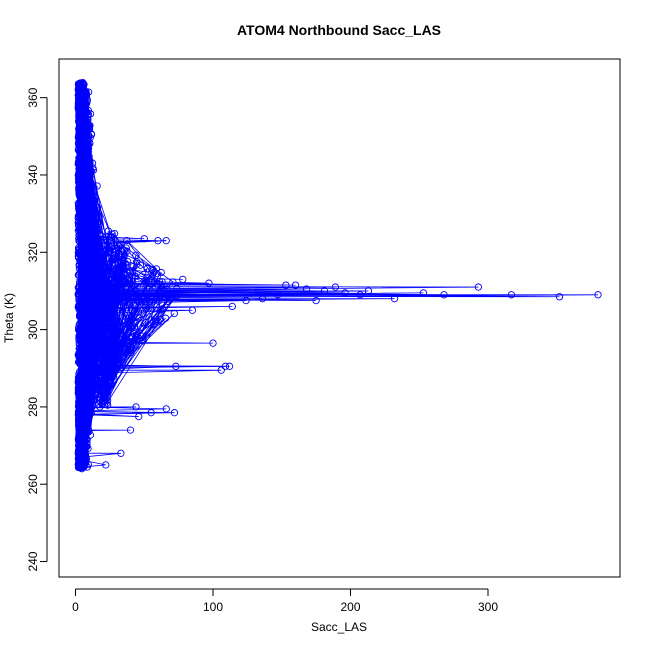 The image size is (650, 650). Describe the element at coordinates (33, 561) in the screenshot. I see `y-tick-label: 240` at that location.